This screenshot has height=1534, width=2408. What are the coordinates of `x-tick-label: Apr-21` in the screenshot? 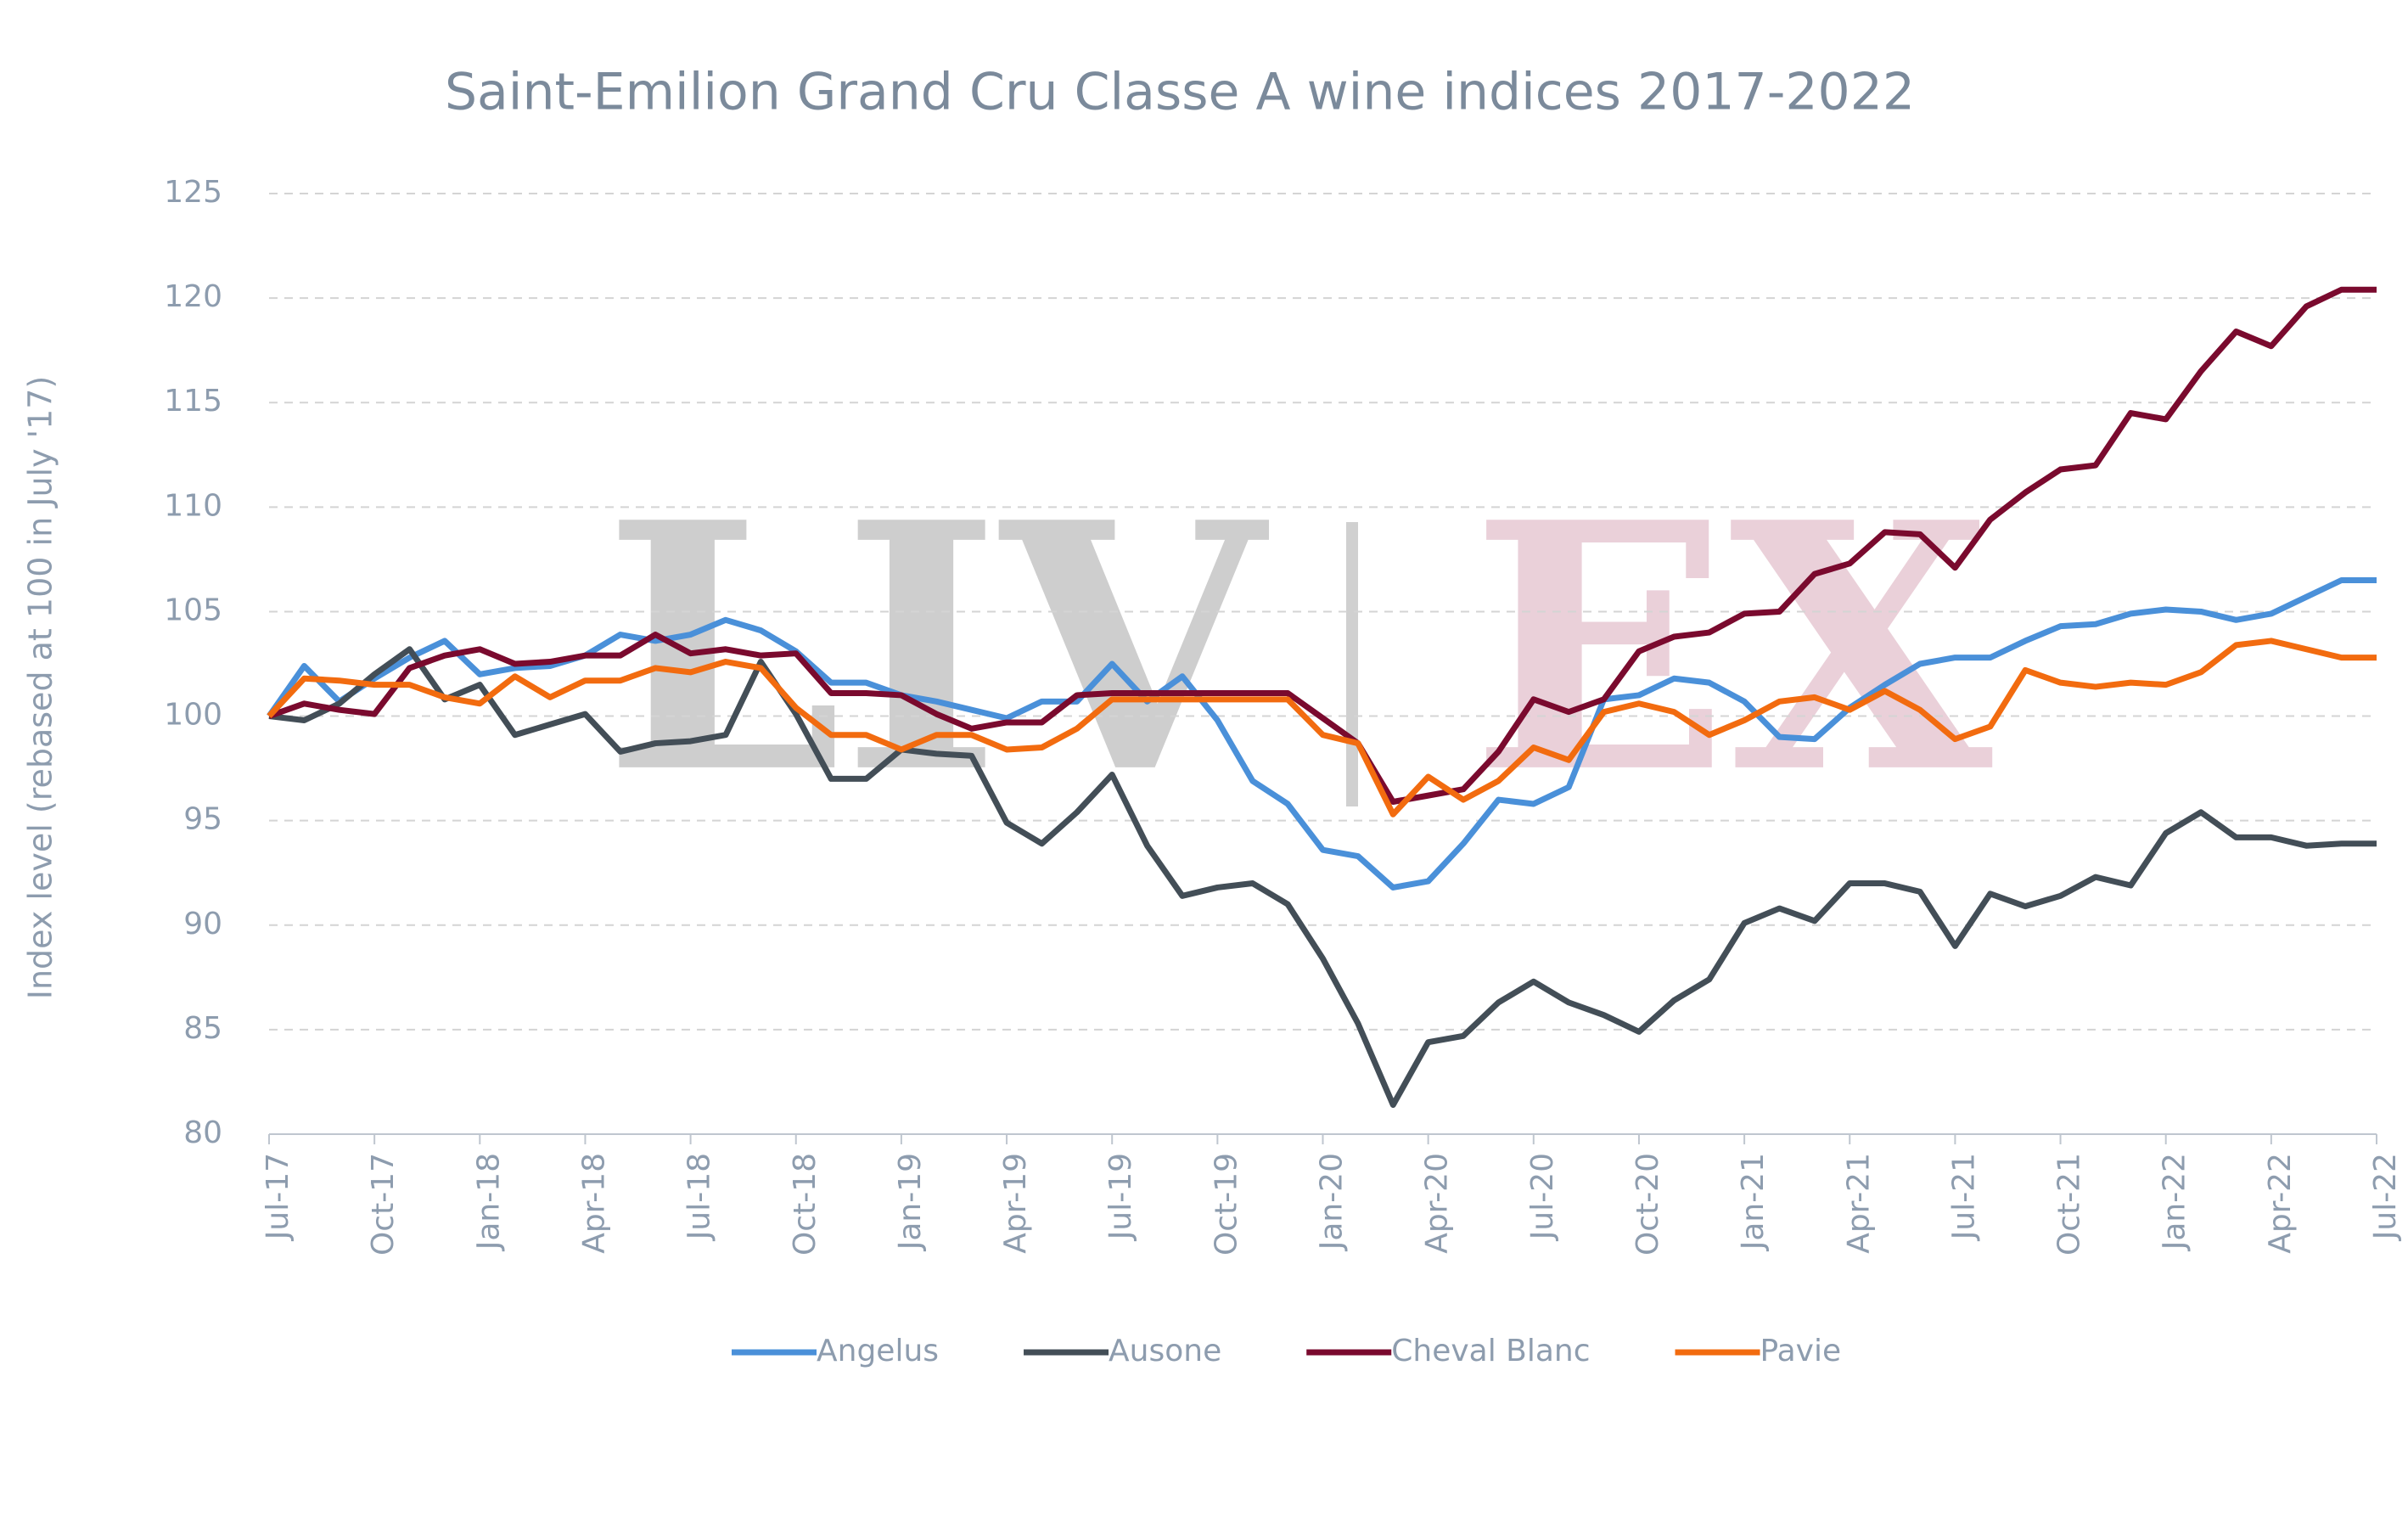 It's located at (1858, 1203).